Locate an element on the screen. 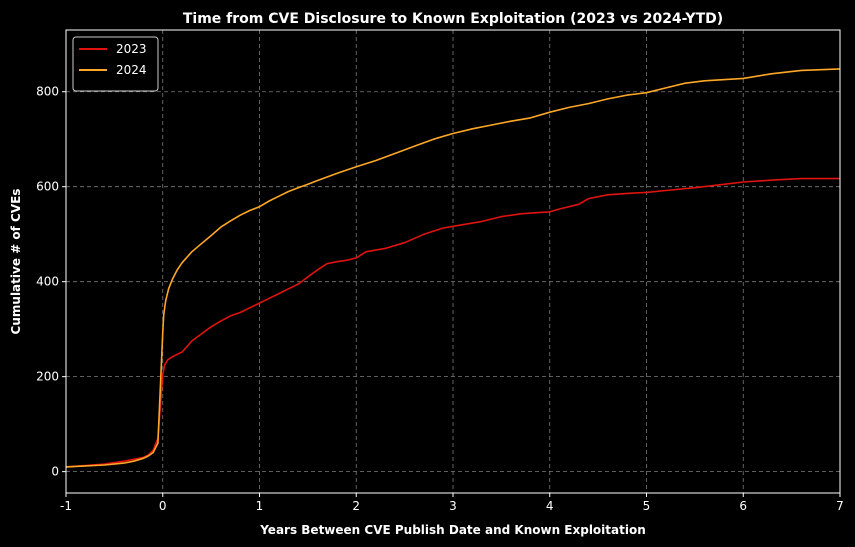  x-tick-label: 0 is located at coordinates (163, 506).